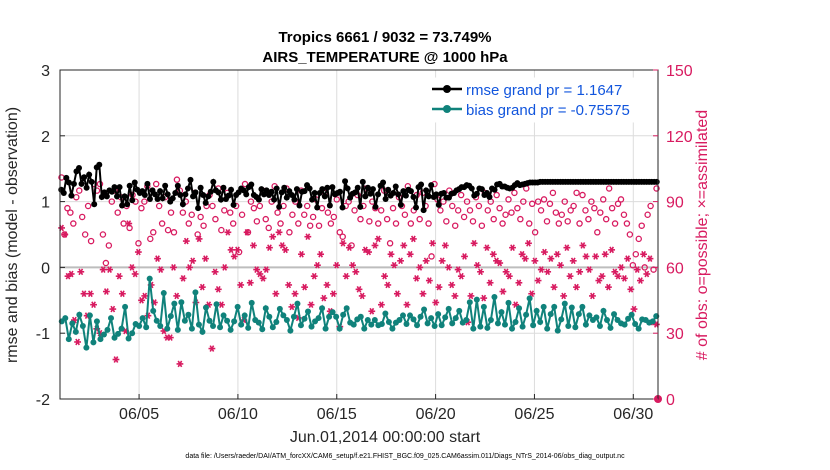 This screenshot has height=470, width=830. I want to click on left-tick-label: 3, so click(45, 71).